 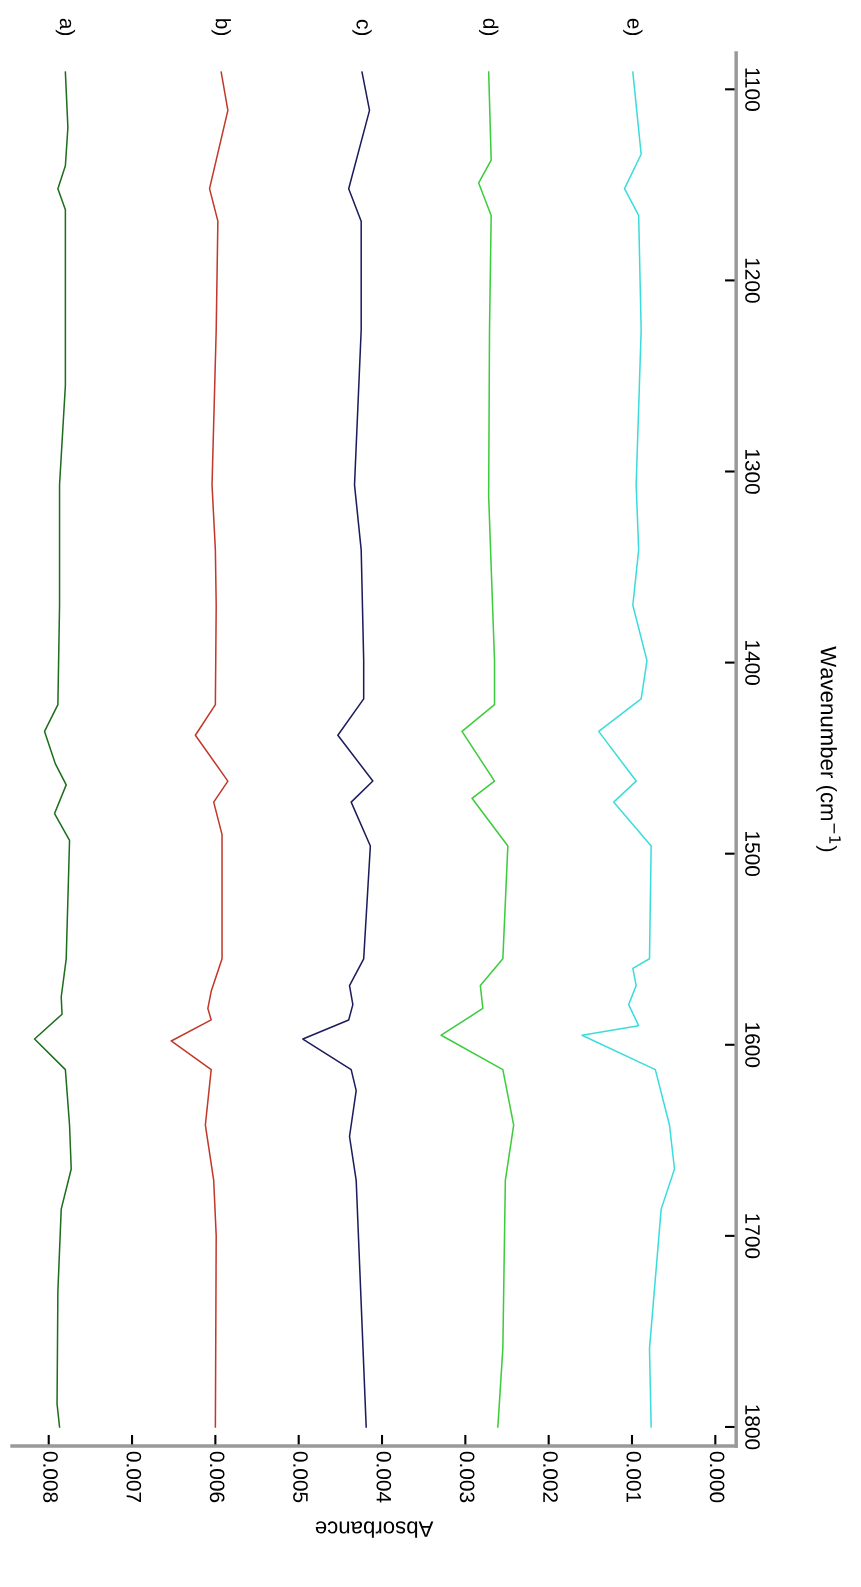 I want to click on x-tick-label: 0.008, so click(x=50, y=1477).